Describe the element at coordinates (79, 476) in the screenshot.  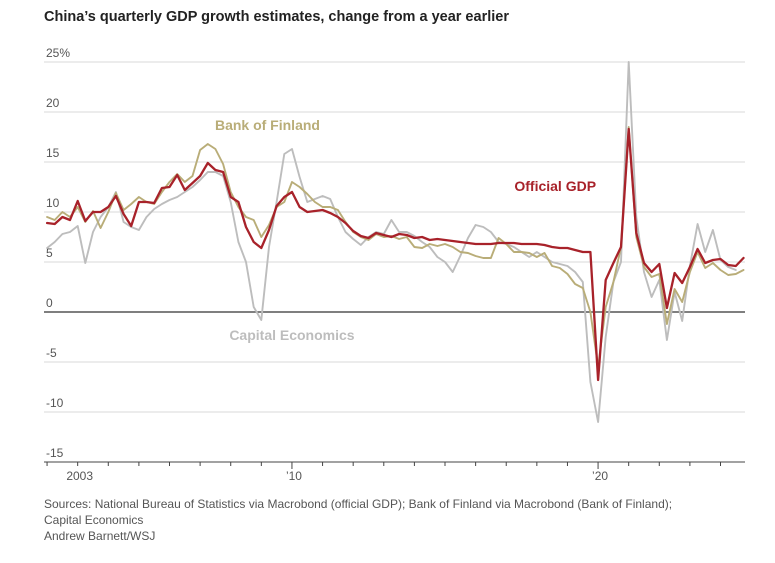
I see `x-tick-label: 2003` at that location.